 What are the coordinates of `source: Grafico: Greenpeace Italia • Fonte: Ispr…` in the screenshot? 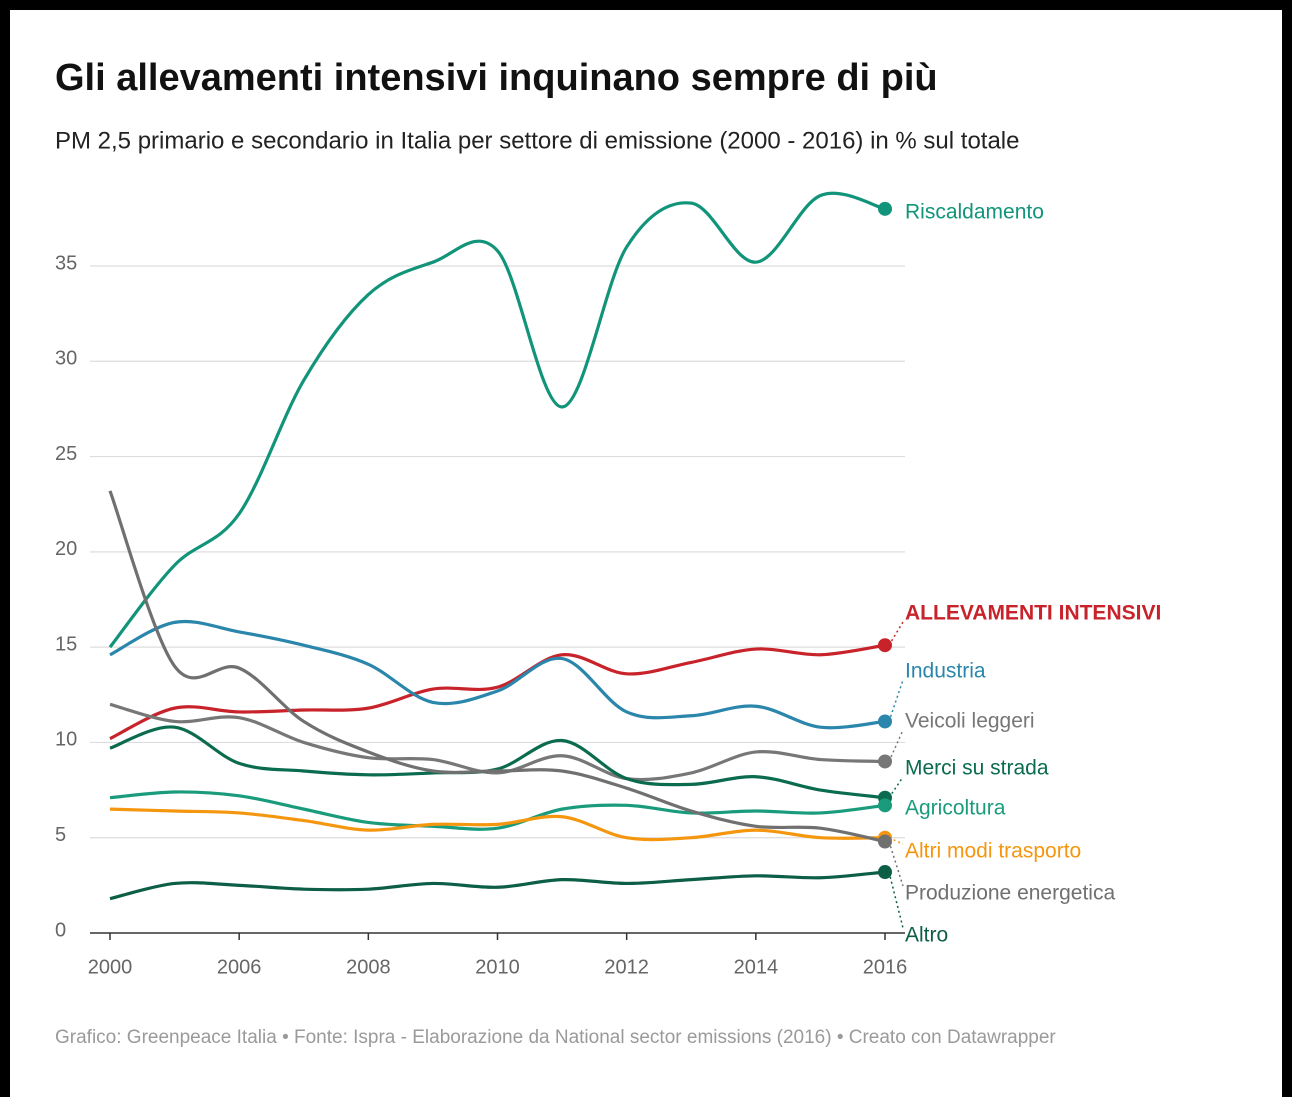 It's located at (555, 1037).